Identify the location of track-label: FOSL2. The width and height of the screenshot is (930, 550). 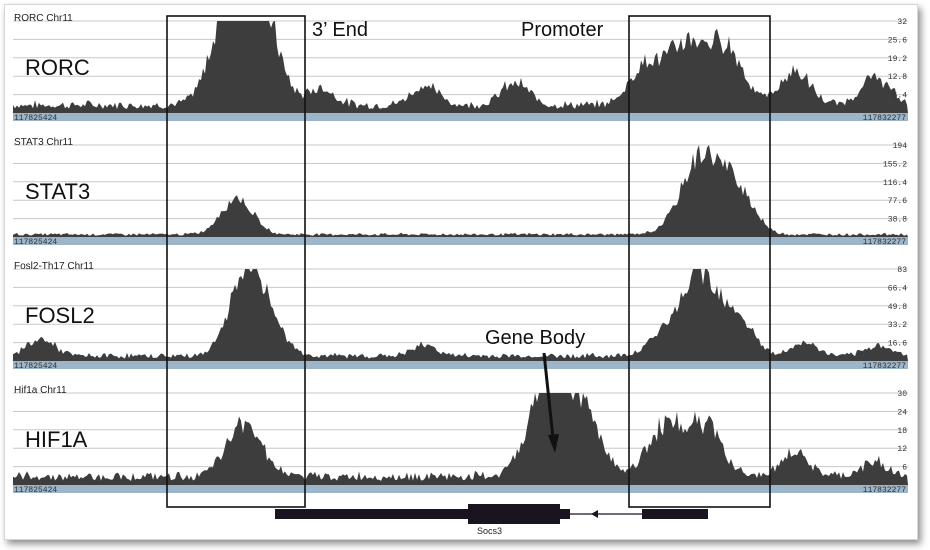
(60, 315).